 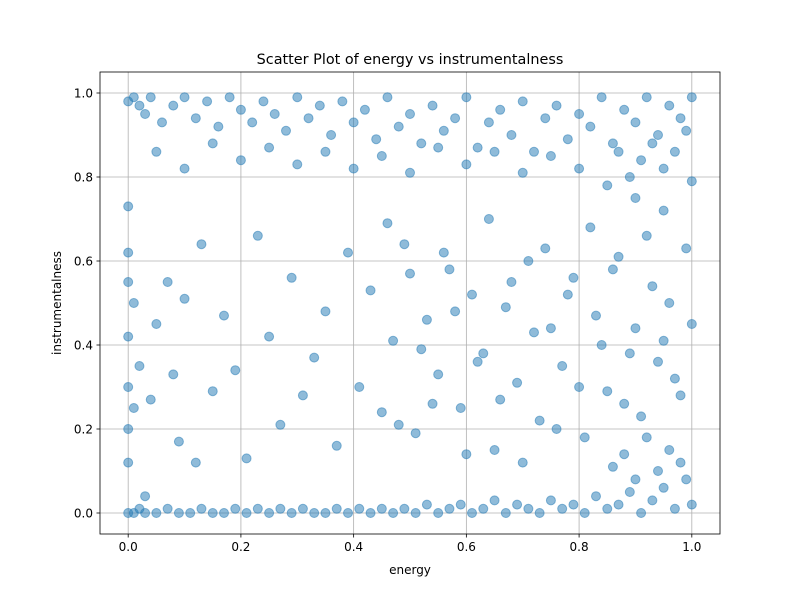 I want to click on y-tick-label: 0.6, so click(x=83, y=261).